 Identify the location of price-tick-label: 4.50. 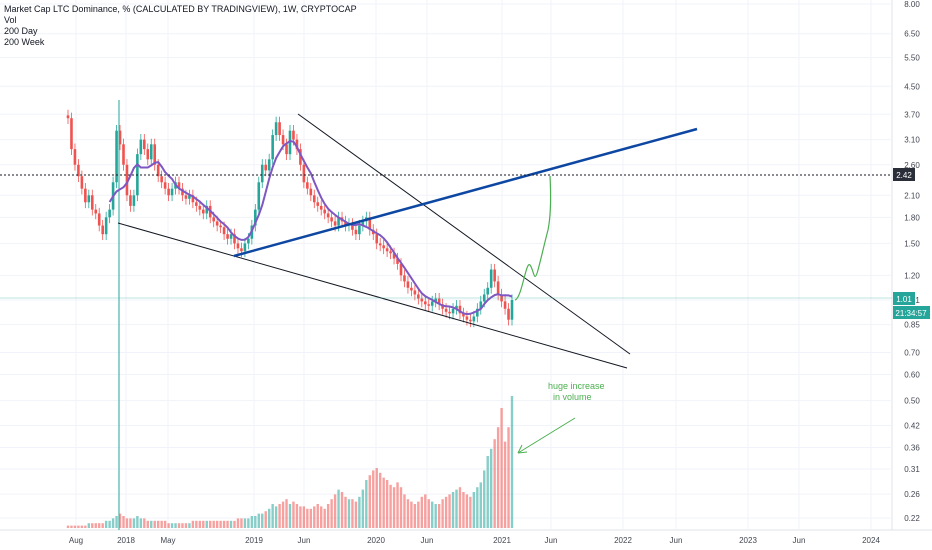
(912, 86).